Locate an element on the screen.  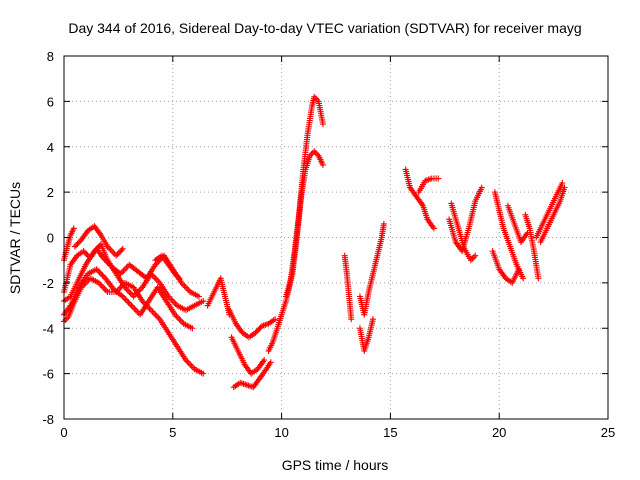
x-tick-label: 10 is located at coordinates (281, 432).